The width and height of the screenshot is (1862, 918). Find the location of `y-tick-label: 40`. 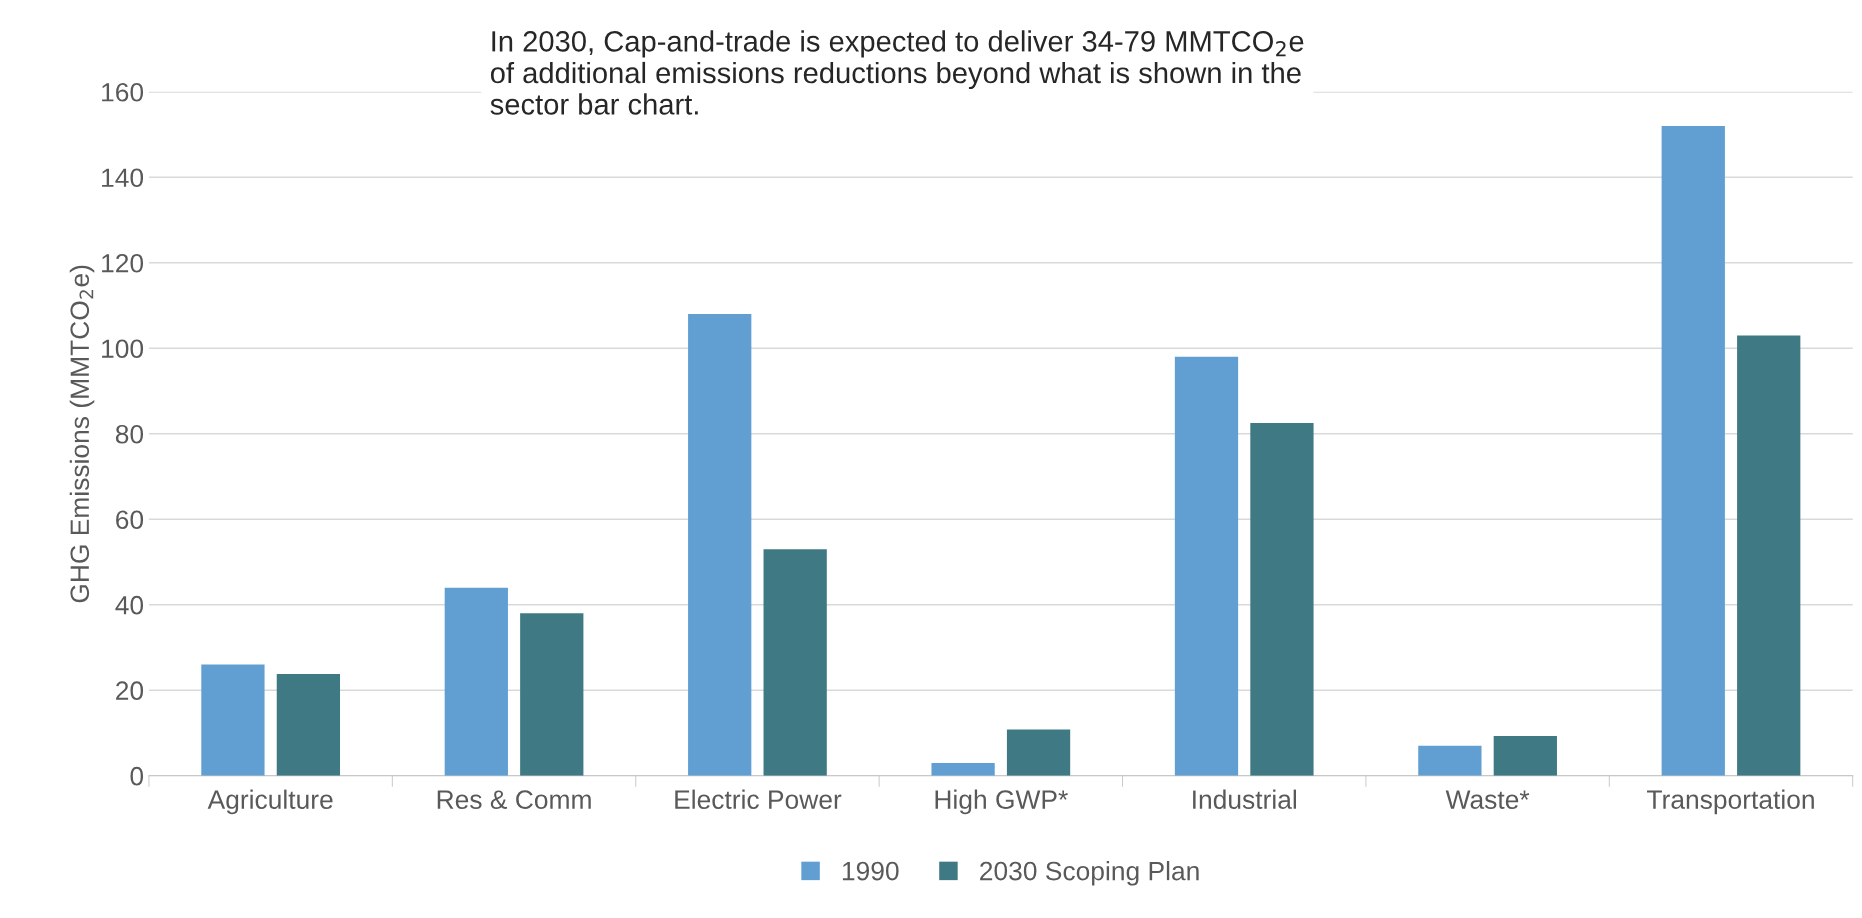

y-tick-label: 40 is located at coordinates (129, 605).